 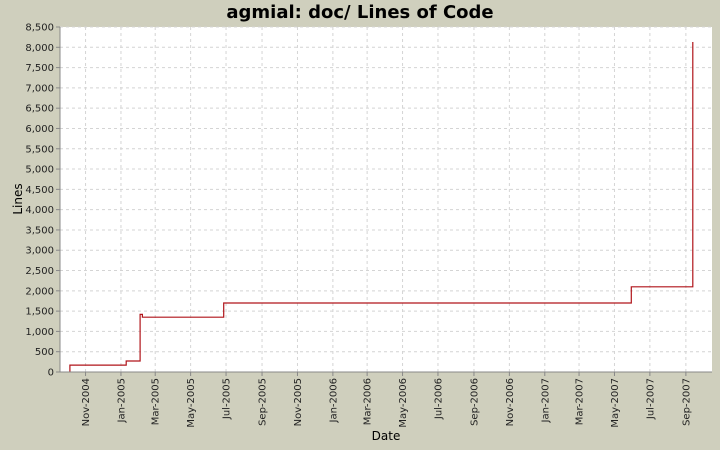 What do you see at coordinates (545, 400) in the screenshot?
I see `x-tick-label: Jan-2007` at bounding box center [545, 400].